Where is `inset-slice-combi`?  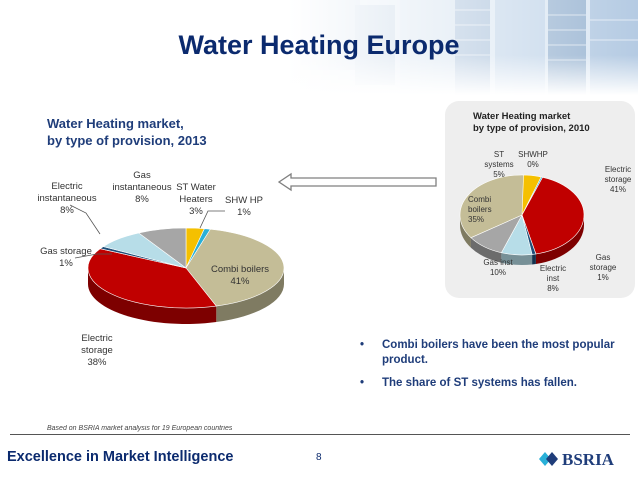
inset-slice-combi is located at coordinates (491, 206).